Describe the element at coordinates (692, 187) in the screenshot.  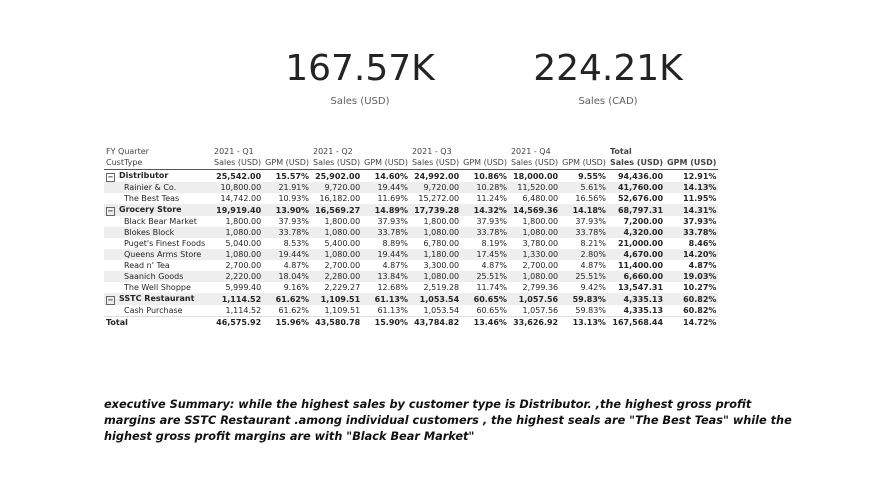
I see `gpm-cell: 14.13%` at that location.